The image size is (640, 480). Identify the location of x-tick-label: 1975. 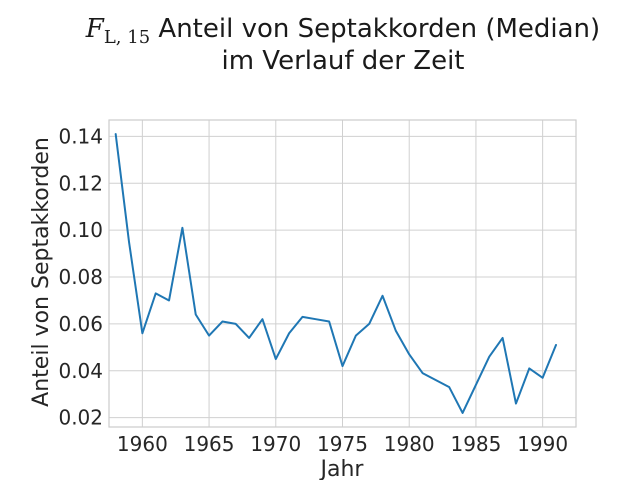
(342, 444).